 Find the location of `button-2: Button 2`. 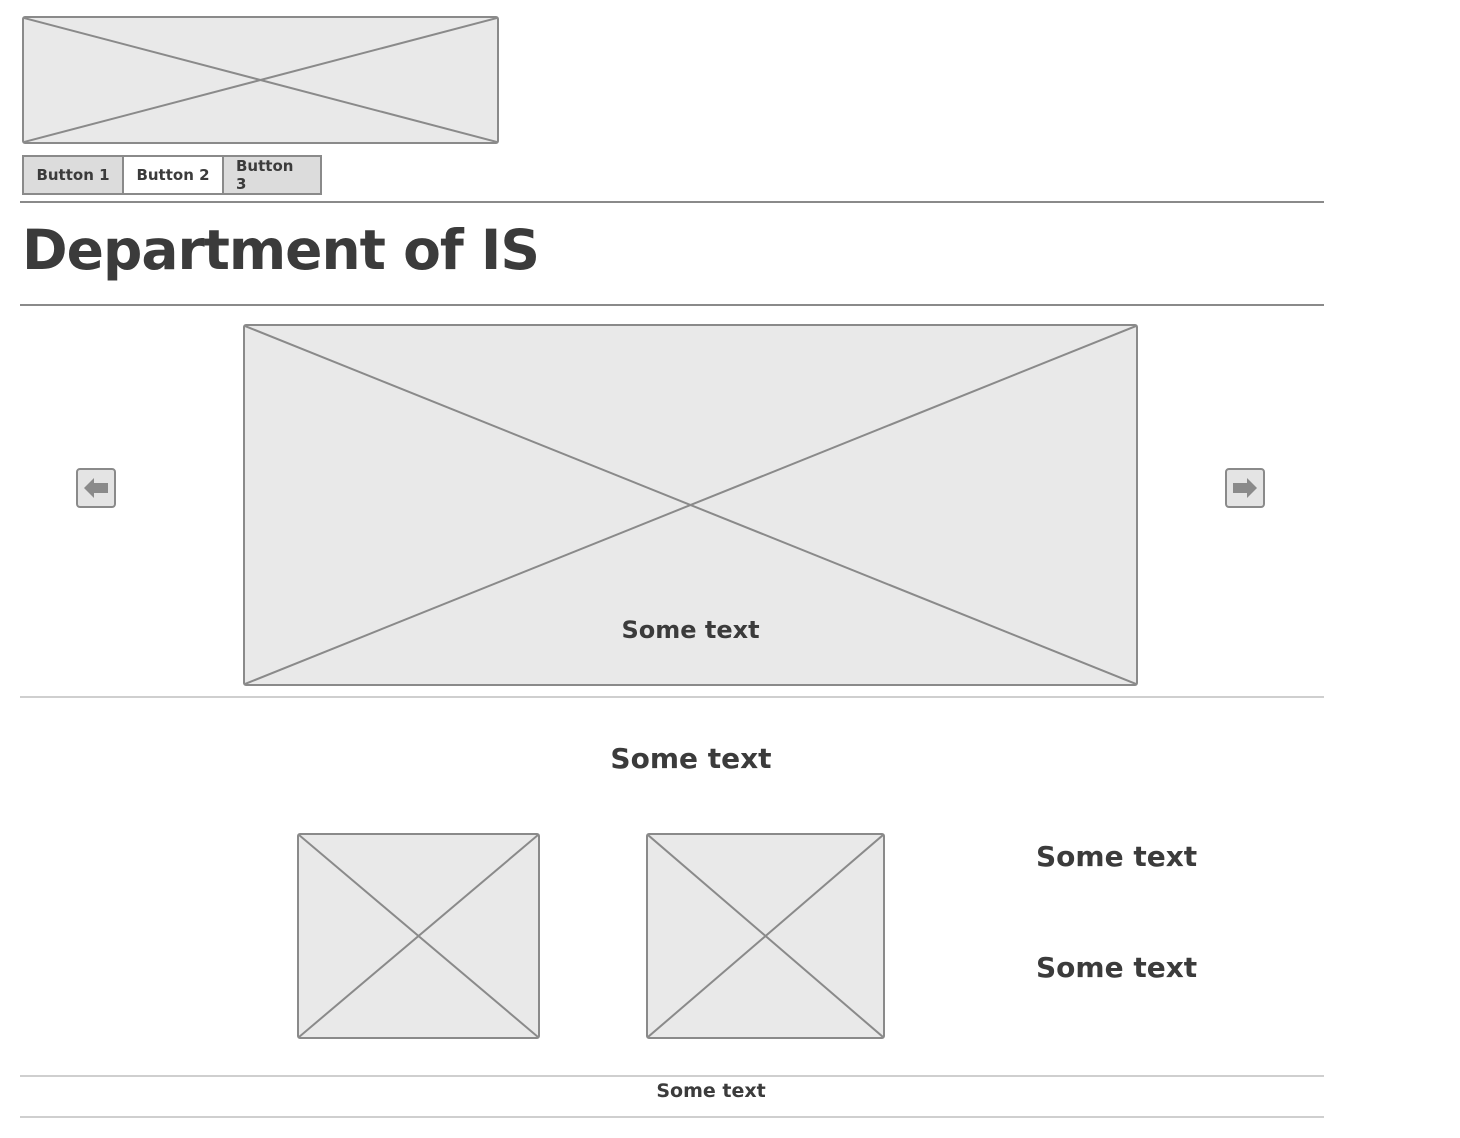

button-2: Button 2 is located at coordinates (172, 175).